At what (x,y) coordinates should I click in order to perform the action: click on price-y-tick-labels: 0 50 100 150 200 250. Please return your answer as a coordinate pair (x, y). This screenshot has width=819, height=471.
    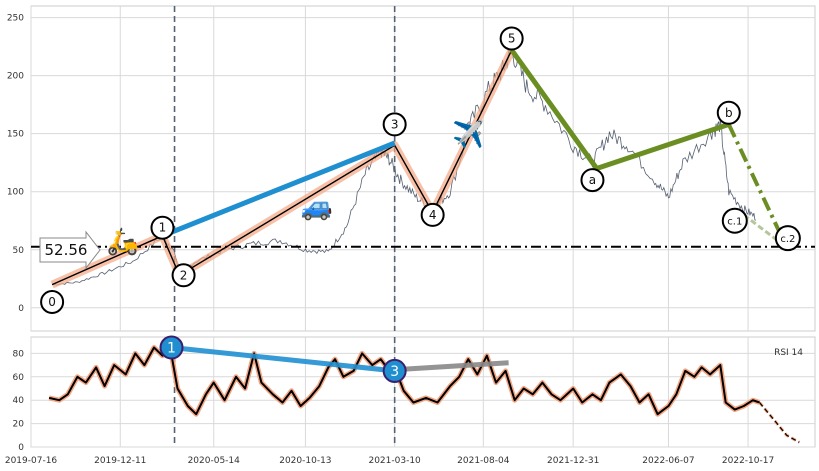
    Looking at the image, I should click on (15, 164).